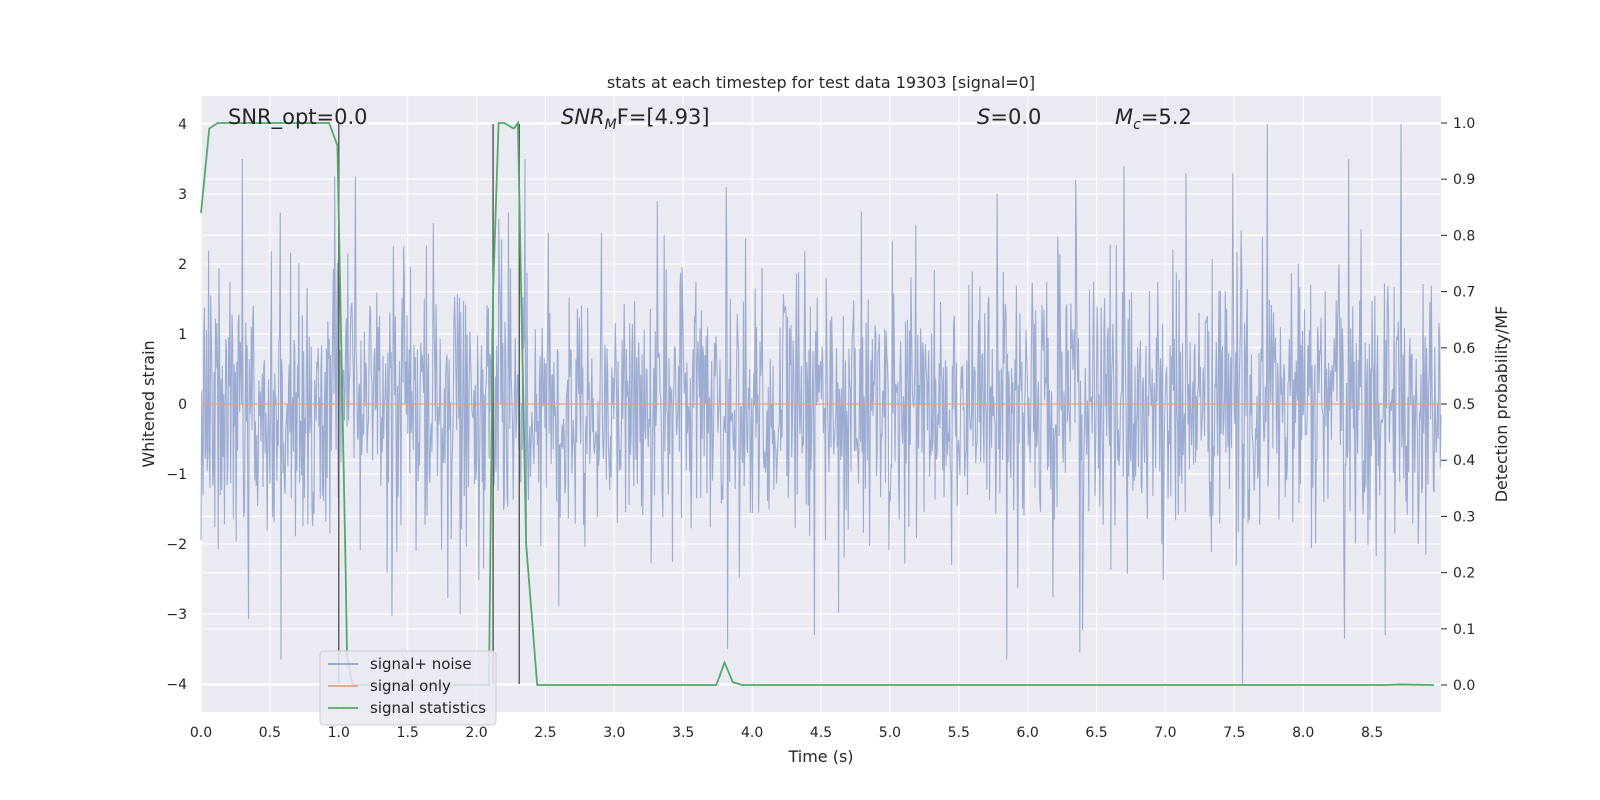 The height and width of the screenshot is (800, 1600). Describe the element at coordinates (1303, 733) in the screenshot. I see `x-tick-label: 8.0` at that location.